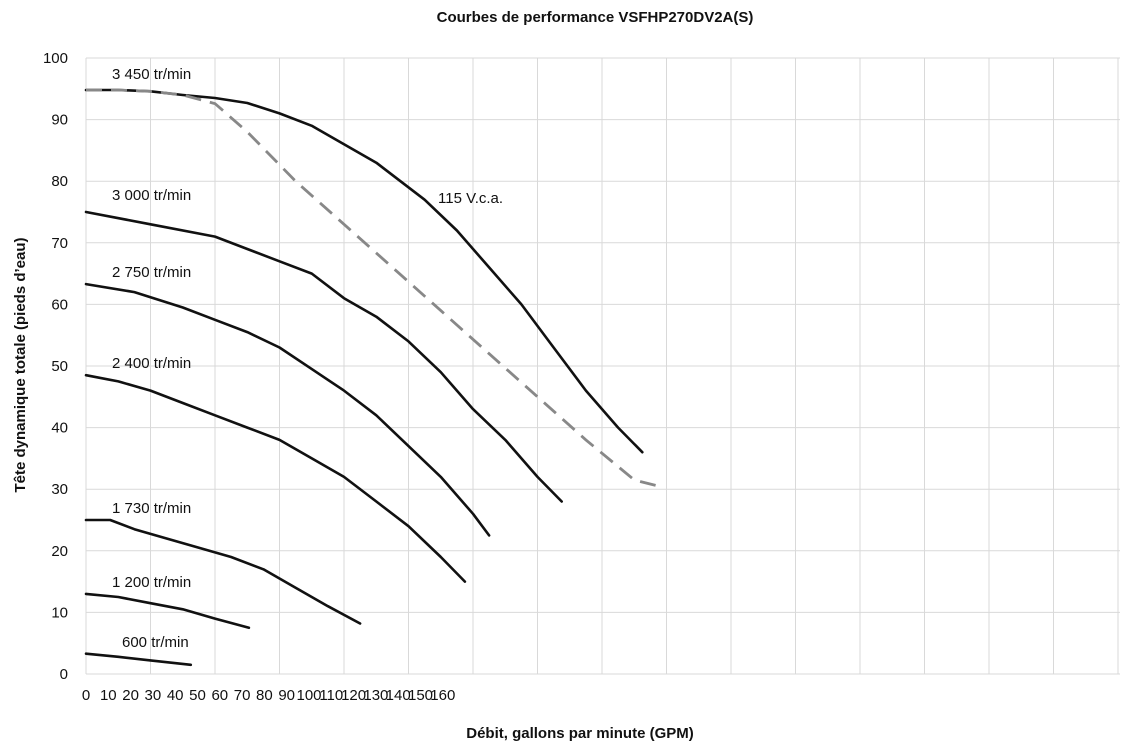  Describe the element at coordinates (151, 582) in the screenshot. I see `curve-label-1-200-tr-min: 1 200 tr/min` at that location.